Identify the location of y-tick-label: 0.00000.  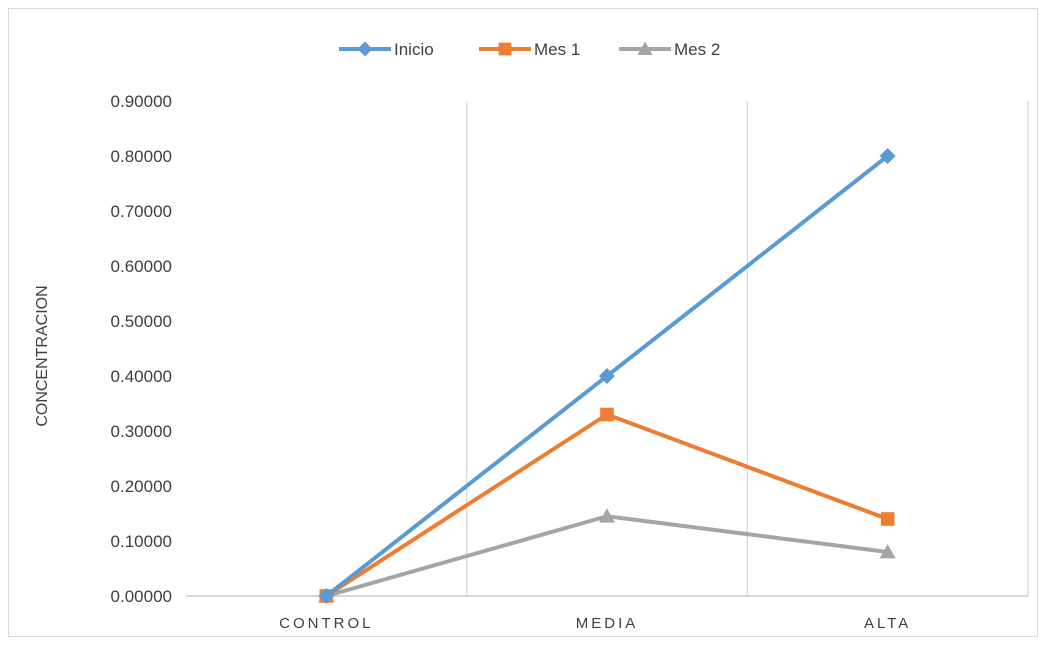
(141, 596).